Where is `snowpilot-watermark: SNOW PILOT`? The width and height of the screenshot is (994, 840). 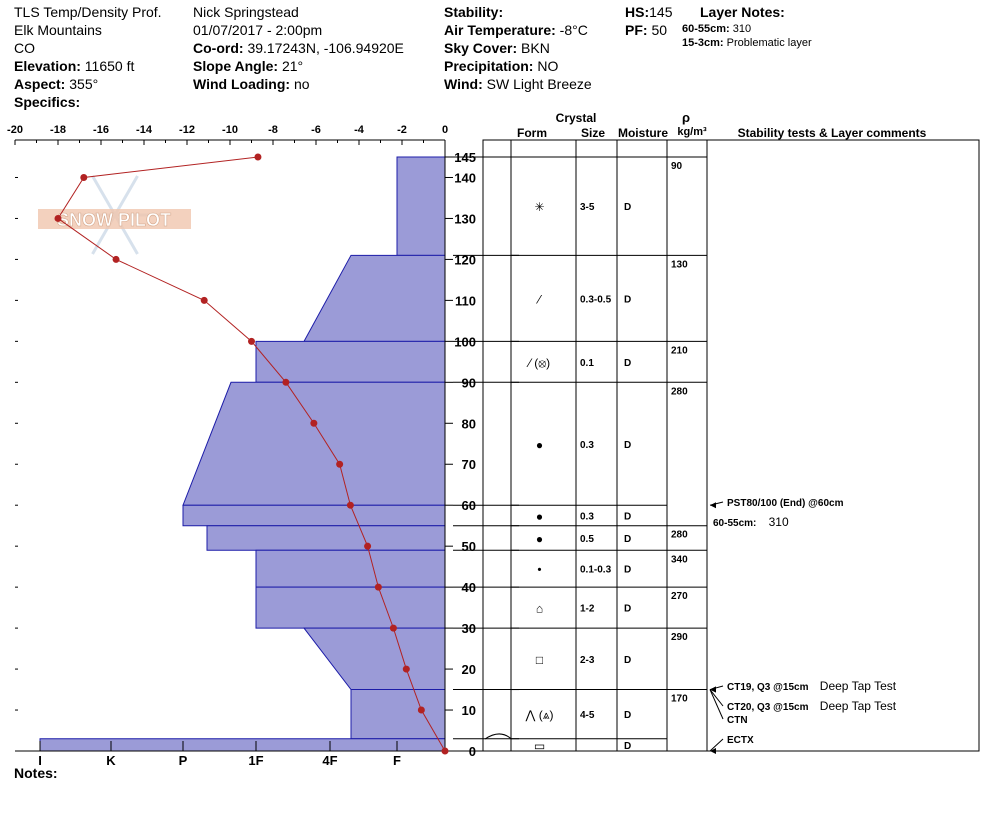
snowpilot-watermark: SNOW PILOT is located at coordinates (114, 215).